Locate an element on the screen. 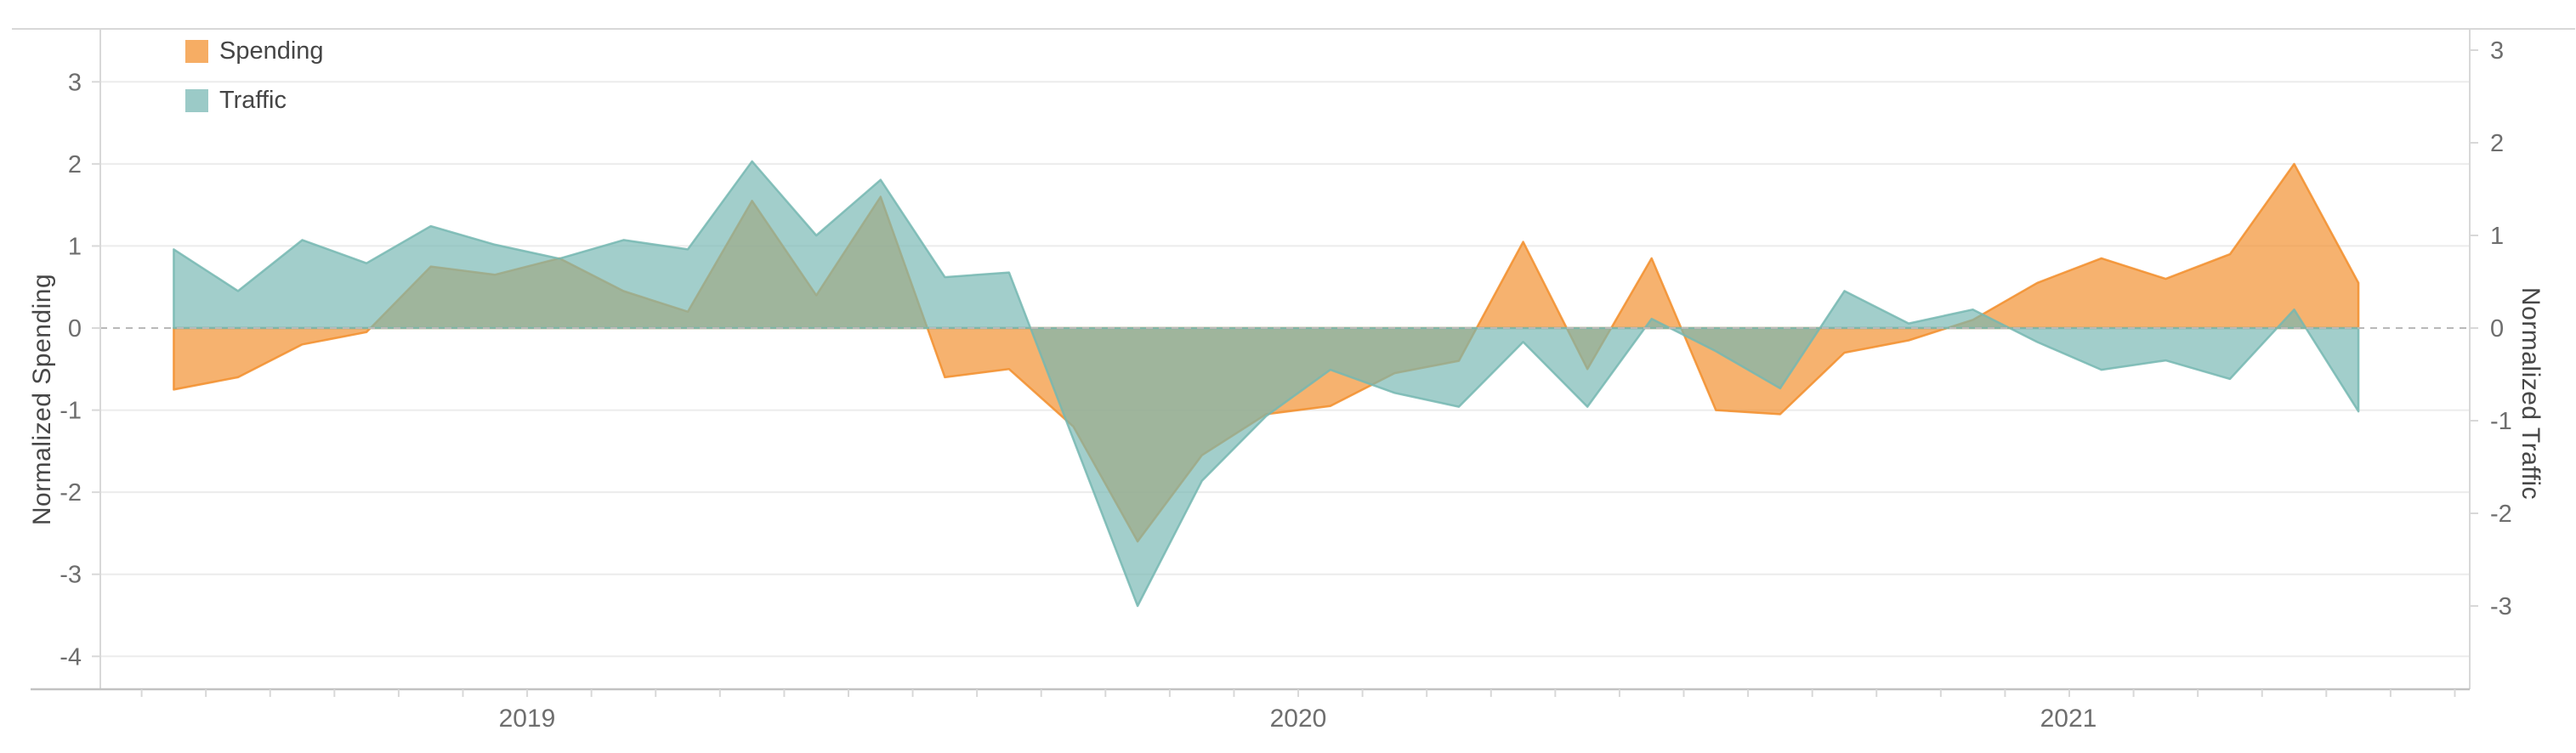  x-axis-year-2021: 2021 is located at coordinates (2069, 719).